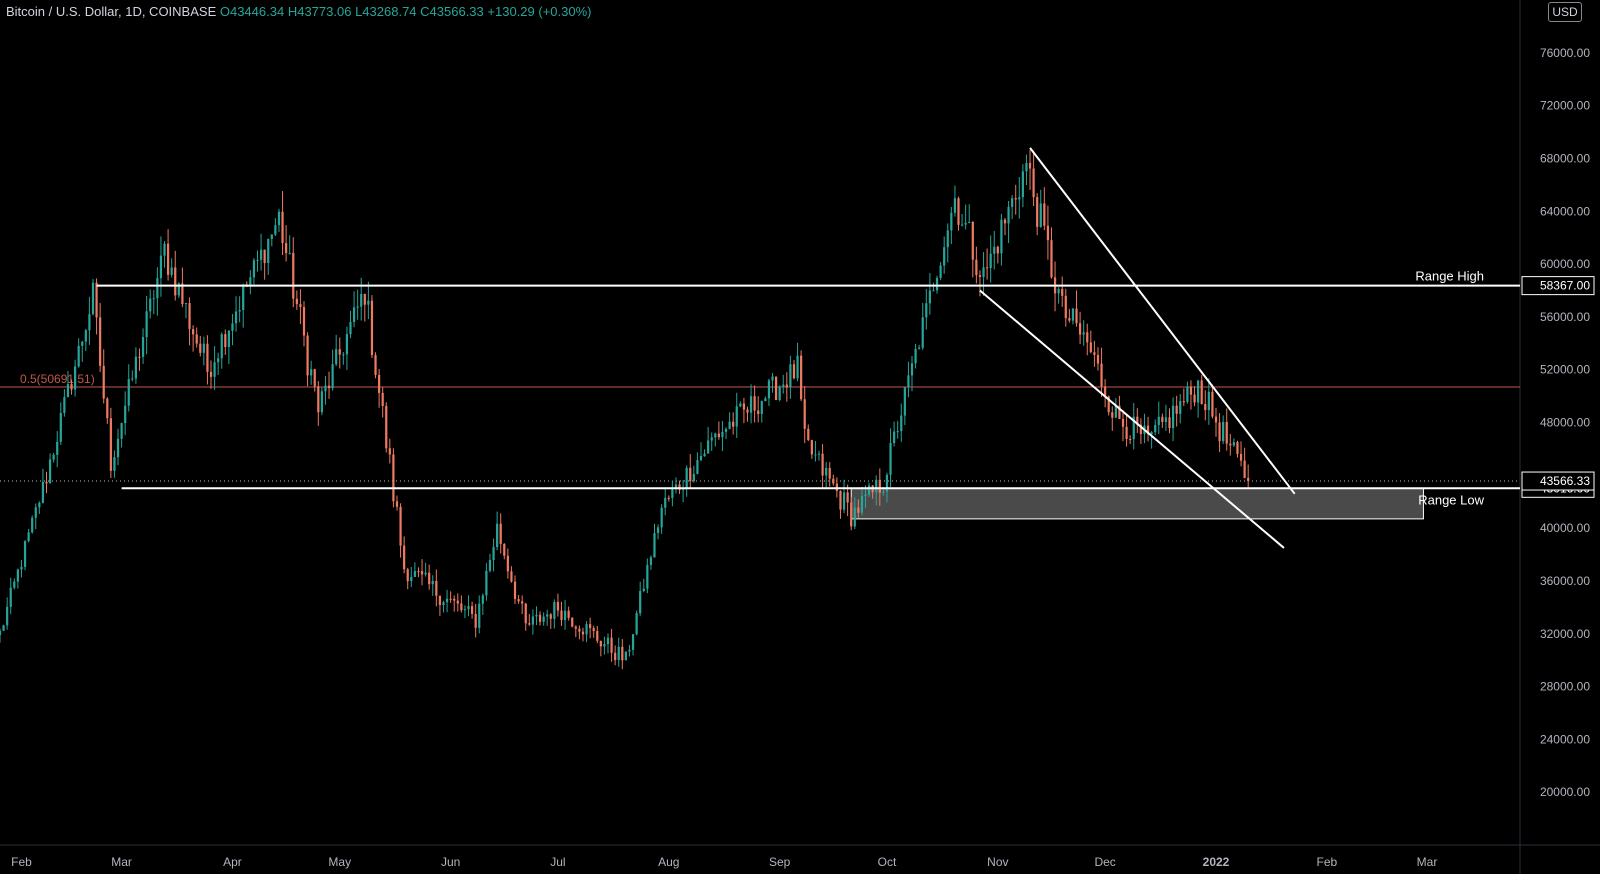  What do you see at coordinates (1565, 211) in the screenshot?
I see `y-tick-label: 64000.00` at bounding box center [1565, 211].